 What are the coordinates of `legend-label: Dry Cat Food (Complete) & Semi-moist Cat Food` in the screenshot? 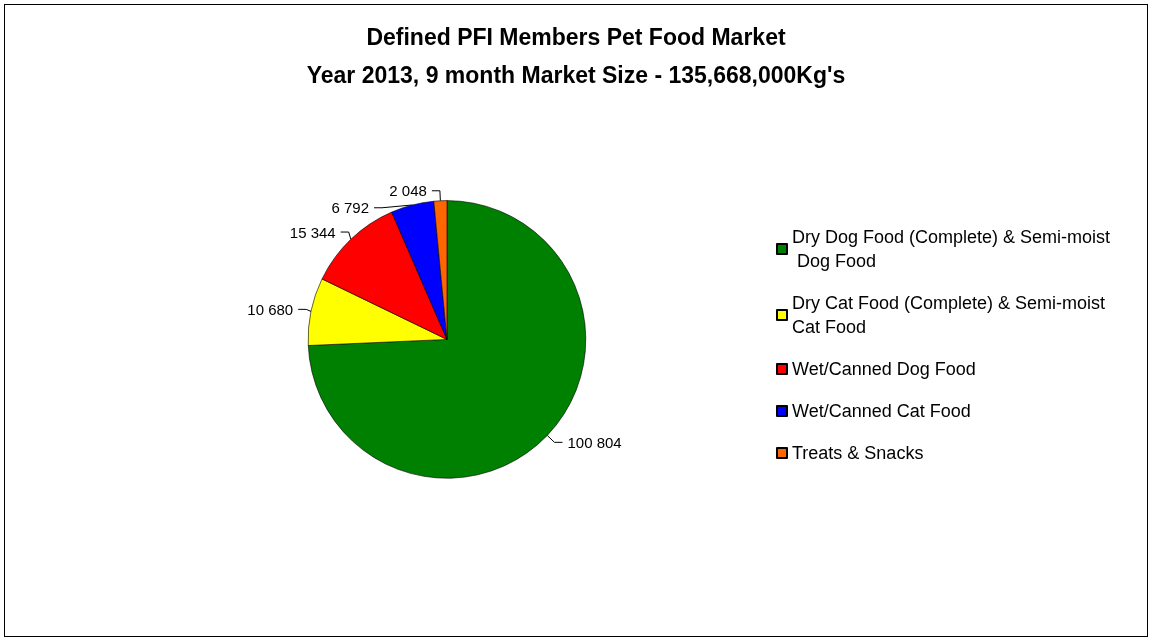 It's located at (951, 315).